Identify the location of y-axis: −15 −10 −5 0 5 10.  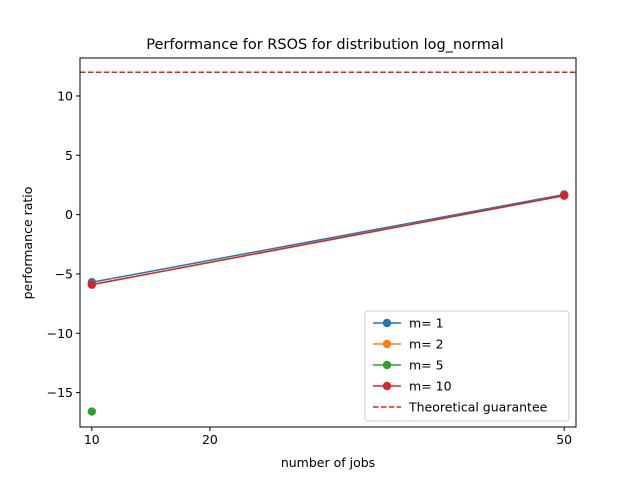
(63, 244).